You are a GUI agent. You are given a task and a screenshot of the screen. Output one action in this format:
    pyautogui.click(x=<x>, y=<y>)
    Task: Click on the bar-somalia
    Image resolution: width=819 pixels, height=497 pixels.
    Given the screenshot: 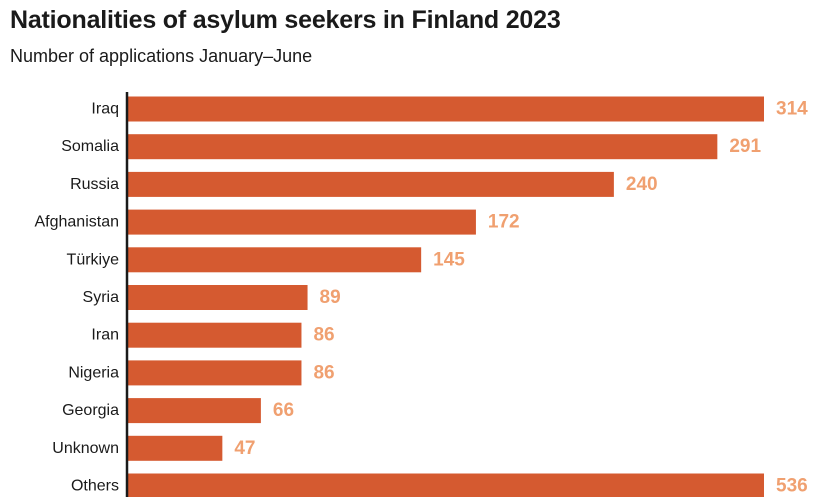 What is the action you would take?
    pyautogui.click(x=422, y=147)
    